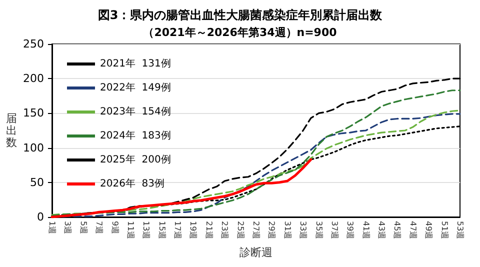  What do you see at coordinates (287, 230) in the screenshot?
I see `x-tick-label: 31週` at bounding box center [287, 230].